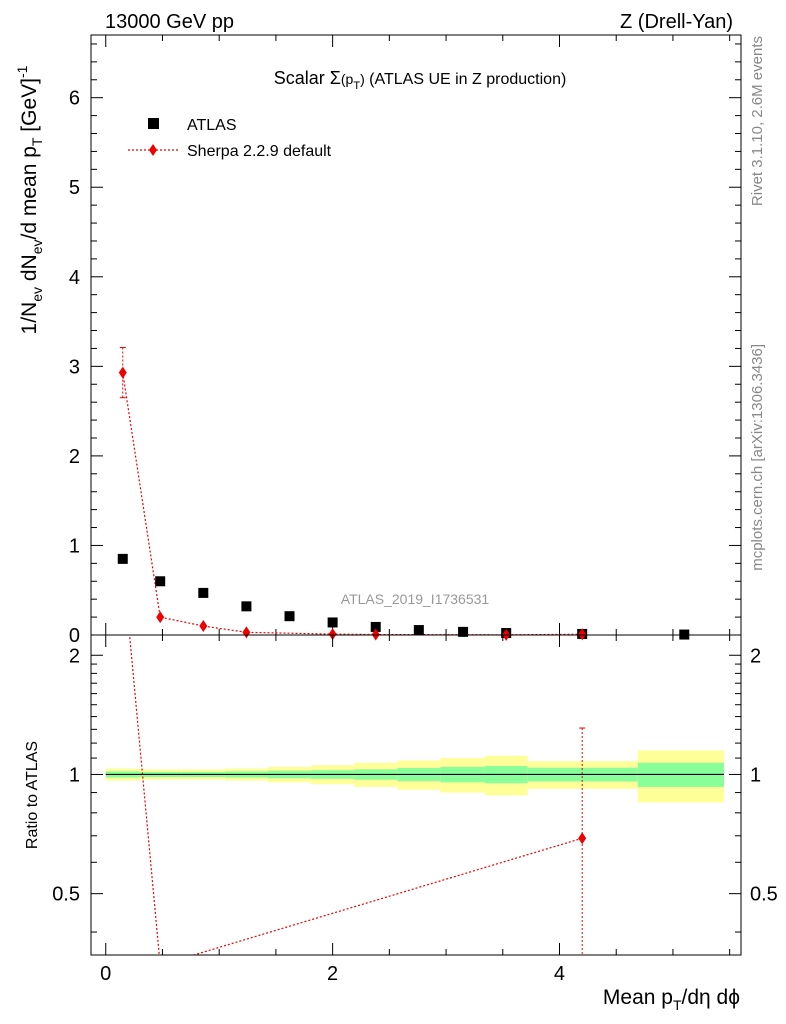 This screenshot has height=1024, width=786. What do you see at coordinates (757, 457) in the screenshot?
I see `mcplots-label: mcplots.cern.ch [arXiv:1306.3436]` at bounding box center [757, 457].